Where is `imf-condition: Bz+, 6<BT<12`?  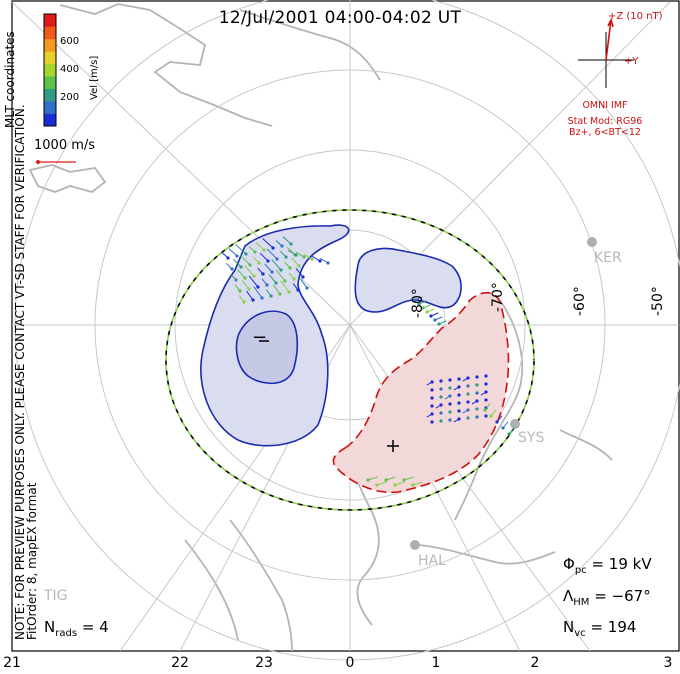 imf-condition: Bz+, 6<BT<12 is located at coordinates (605, 132).